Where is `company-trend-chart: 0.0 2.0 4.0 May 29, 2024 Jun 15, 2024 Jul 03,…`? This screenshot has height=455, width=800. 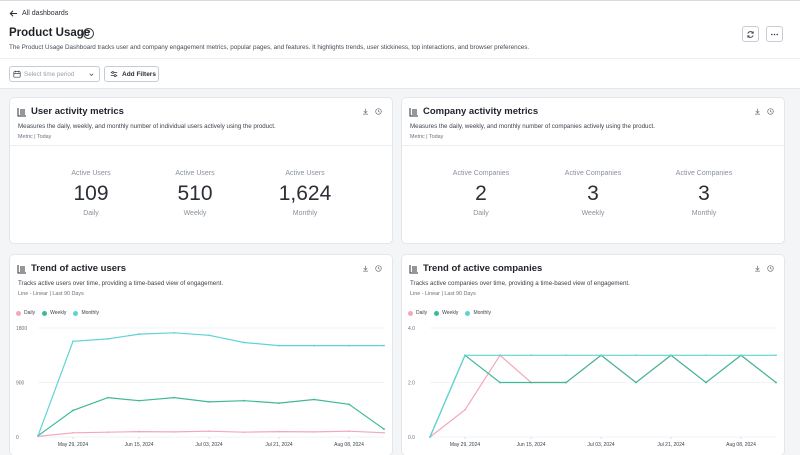 company-trend-chart: 0.0 2.0 4.0 May 29, 2024 Jun 15, 2024 Jul 03,… is located at coordinates (592, 387).